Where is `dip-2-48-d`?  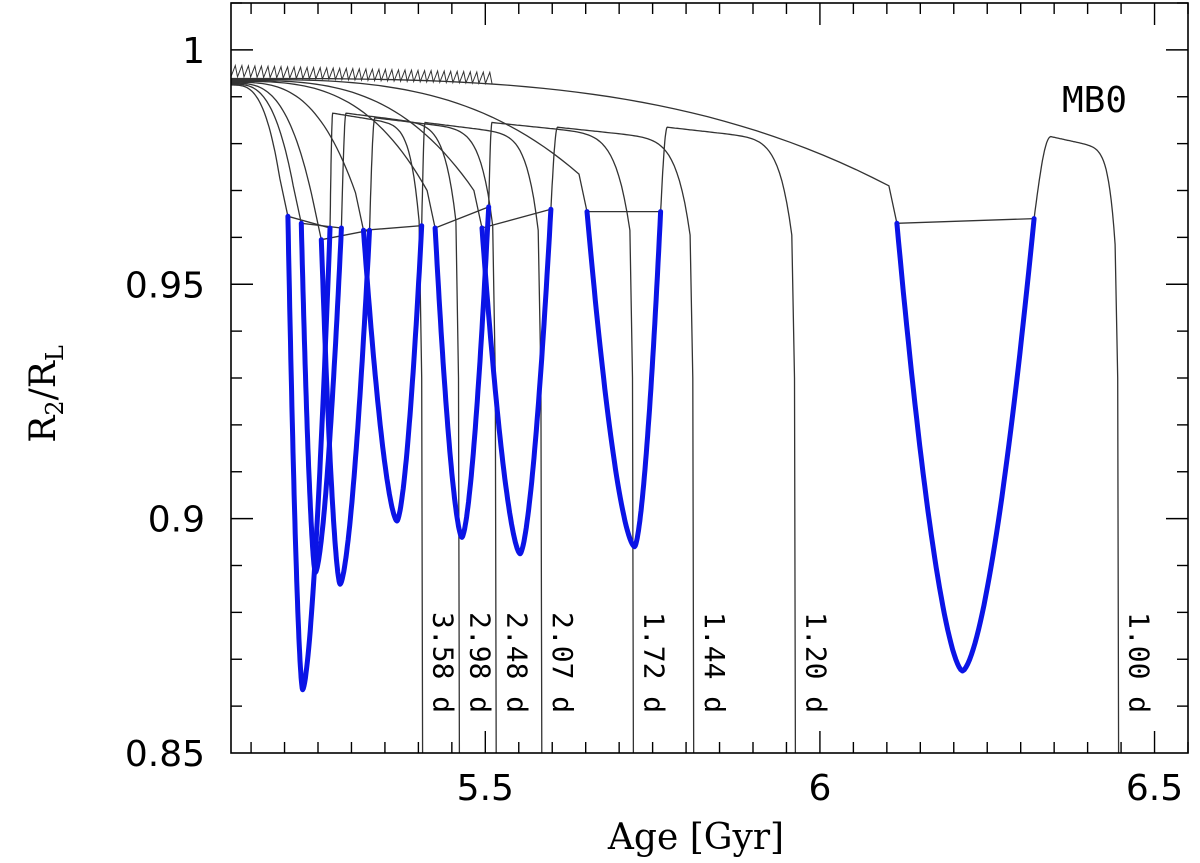 dip-2-48-d is located at coordinates (345, 407).